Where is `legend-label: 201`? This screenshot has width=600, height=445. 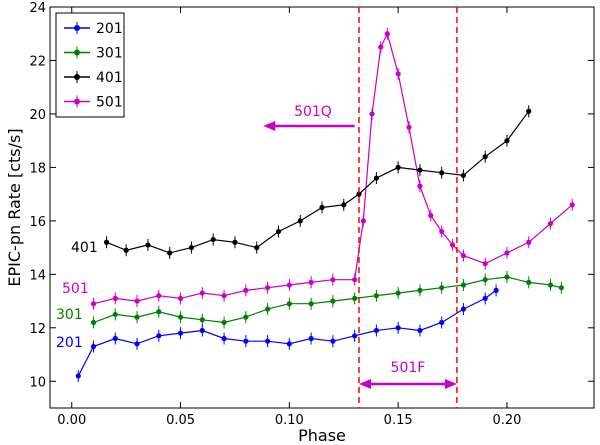 legend-label: 201 is located at coordinates (109, 29).